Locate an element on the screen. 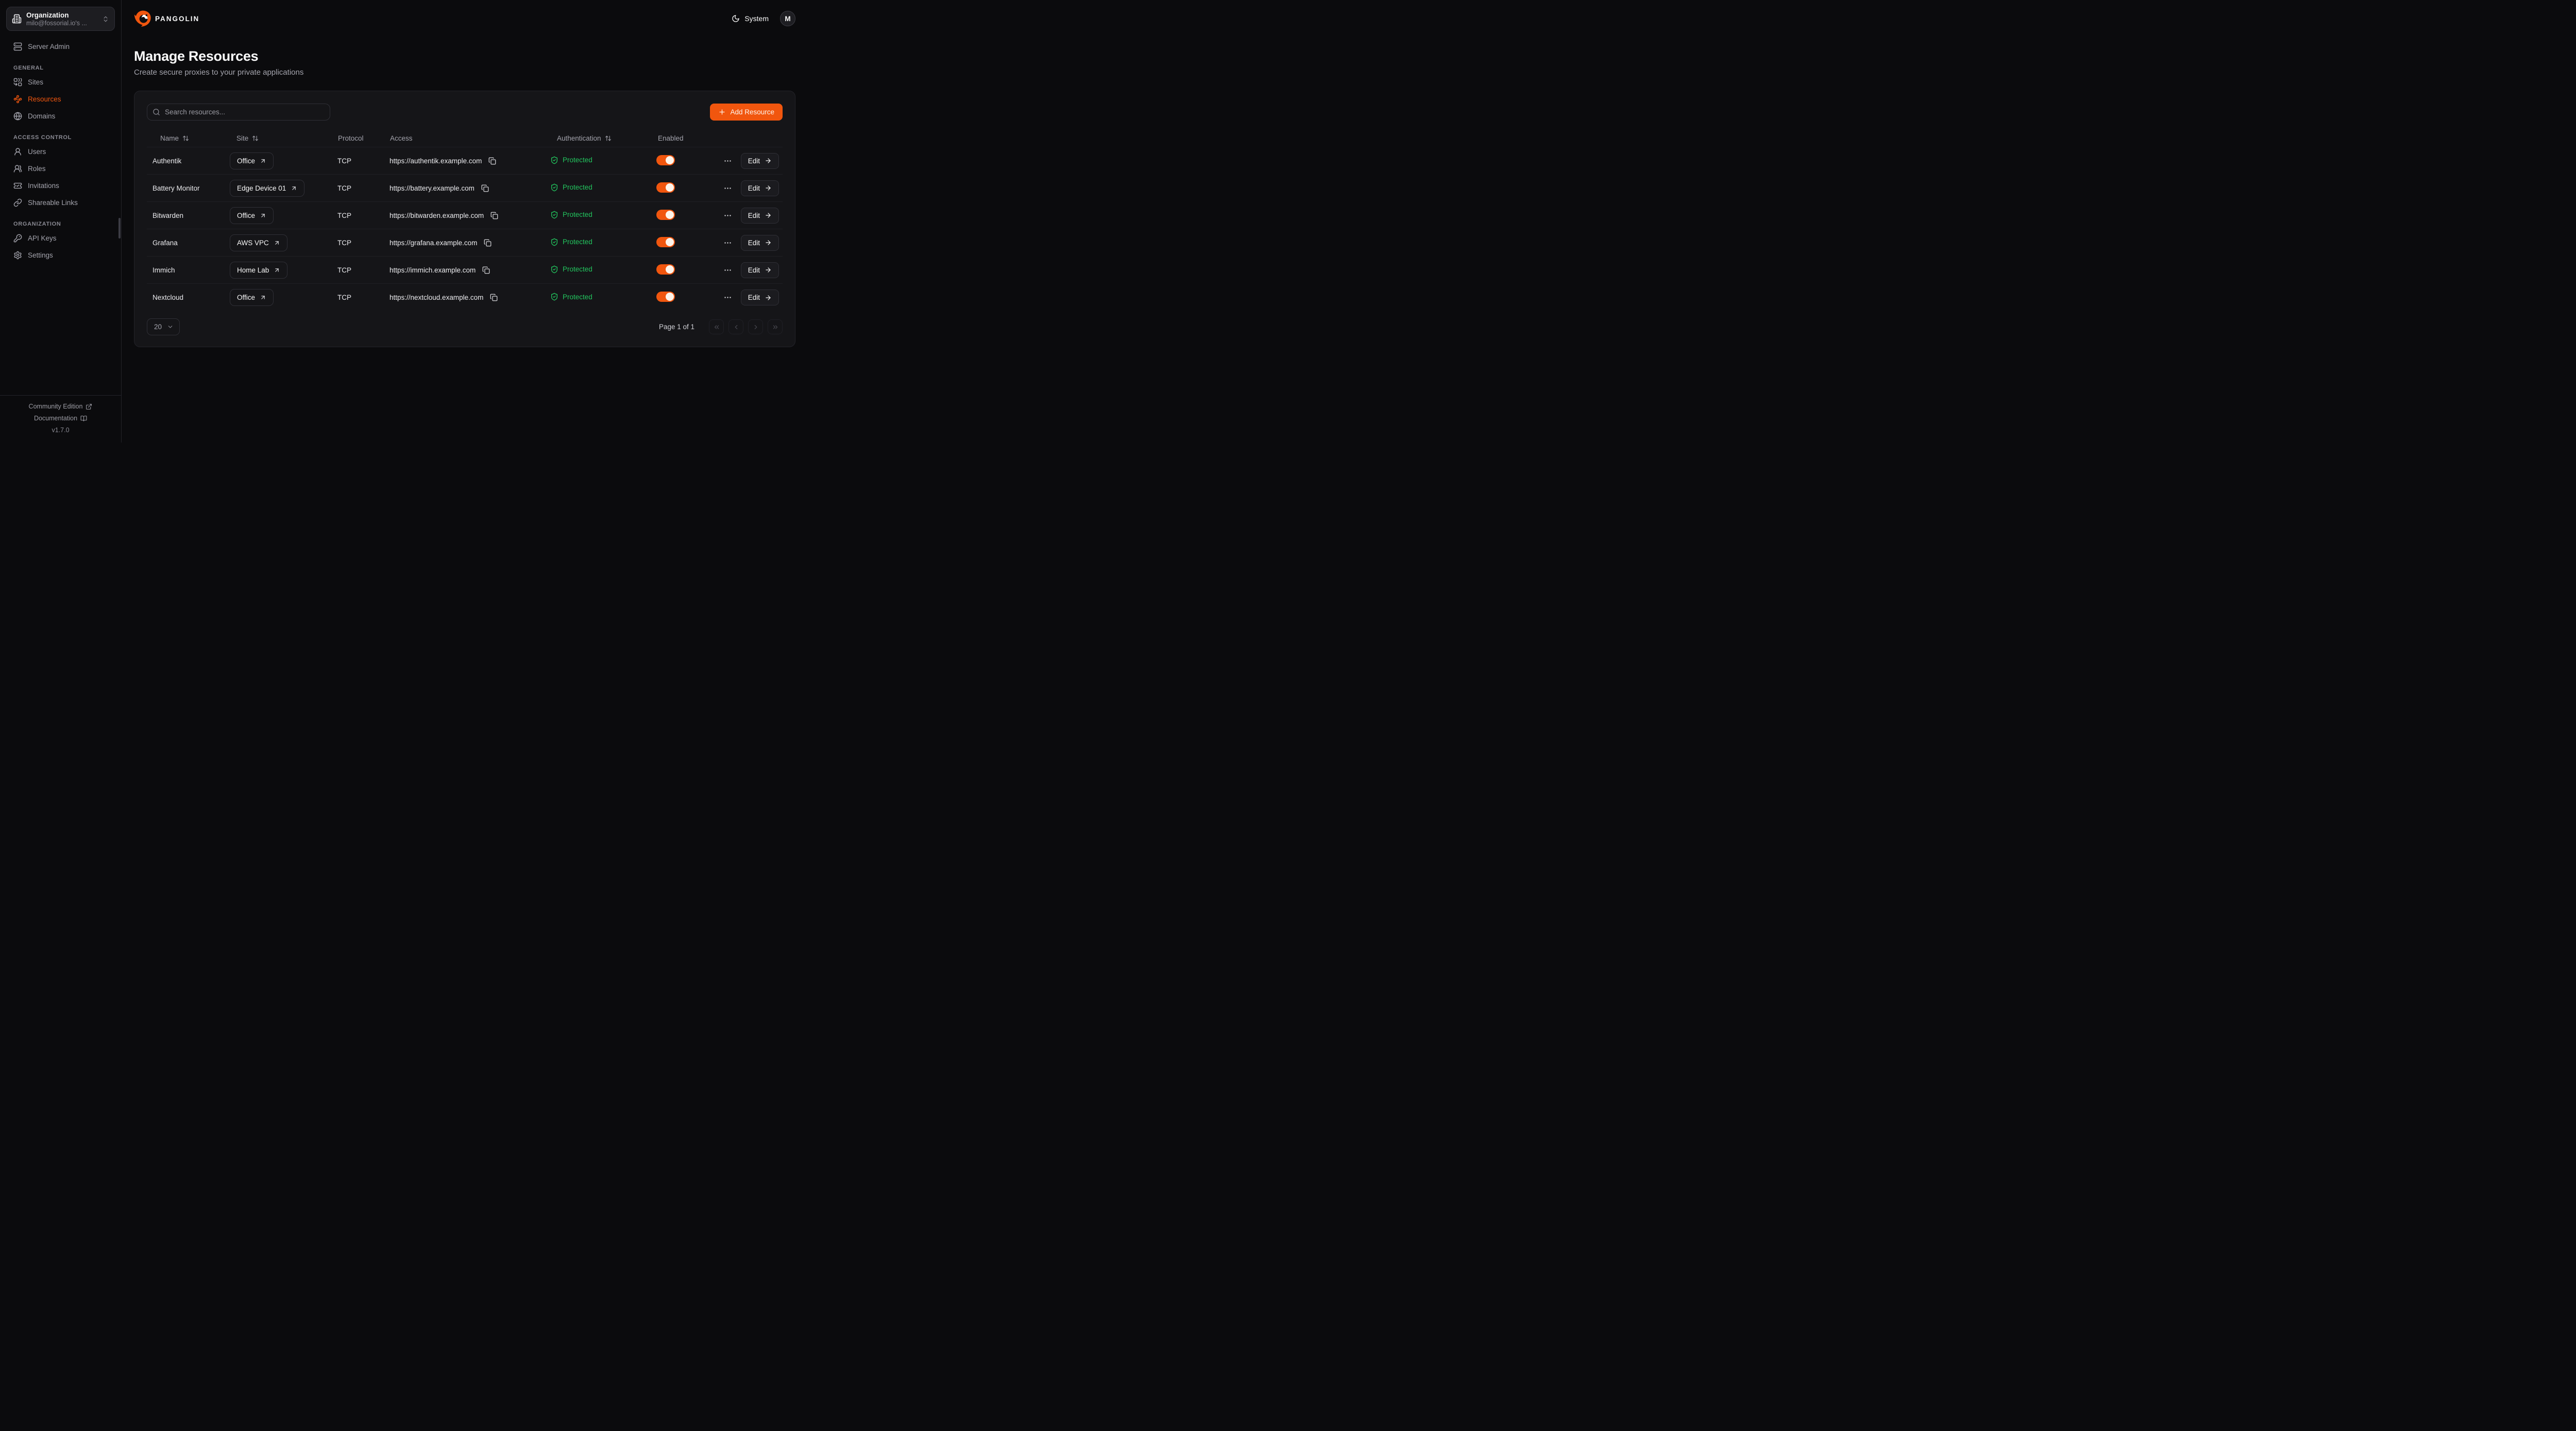  site-link-button: Home Lab is located at coordinates (259, 270).